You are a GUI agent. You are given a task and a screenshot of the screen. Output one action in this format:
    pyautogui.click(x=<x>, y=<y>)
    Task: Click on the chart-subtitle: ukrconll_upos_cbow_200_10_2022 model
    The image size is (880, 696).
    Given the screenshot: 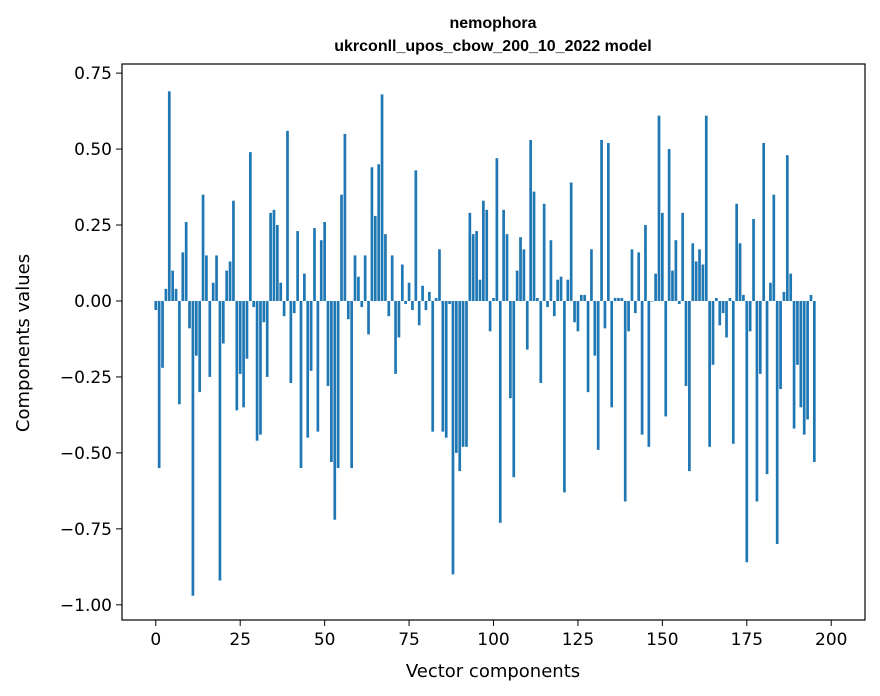 What is the action you would take?
    pyautogui.click(x=492, y=46)
    